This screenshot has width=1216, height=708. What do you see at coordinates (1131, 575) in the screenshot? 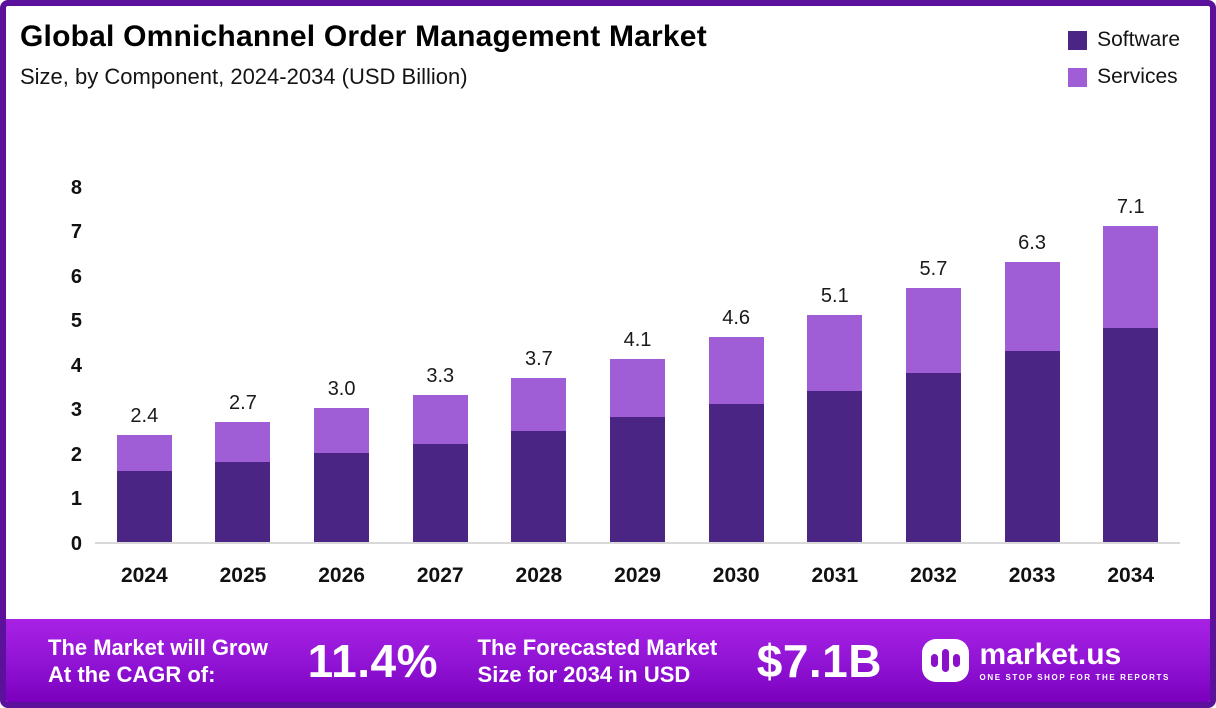
I see `x-axis-year-label: 2034` at bounding box center [1131, 575].